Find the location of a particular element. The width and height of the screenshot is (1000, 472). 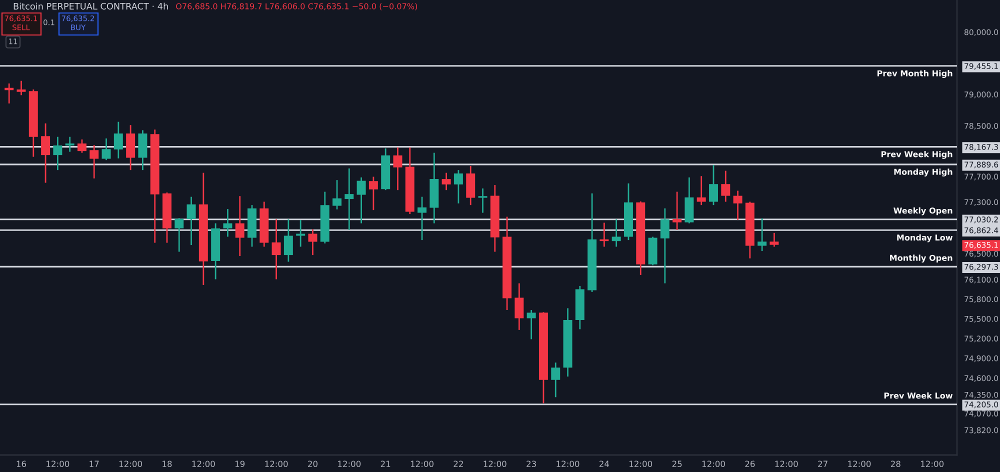

x-tick-label: 22 is located at coordinates (458, 463).